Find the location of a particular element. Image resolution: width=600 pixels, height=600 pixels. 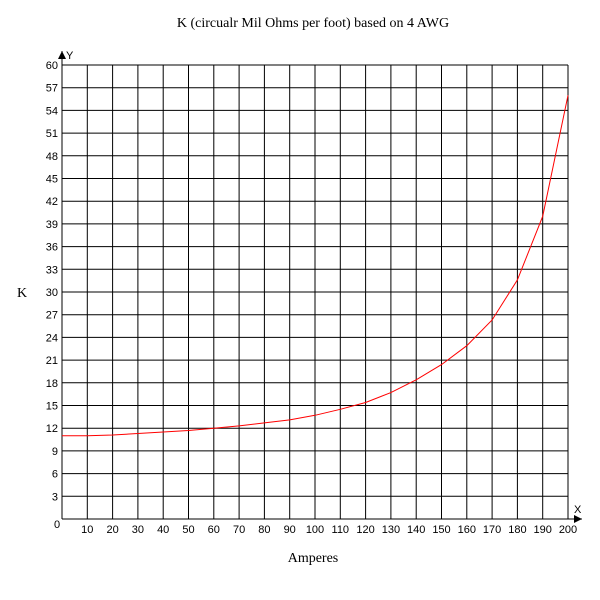

x-tick-label: 90 is located at coordinates (290, 530).